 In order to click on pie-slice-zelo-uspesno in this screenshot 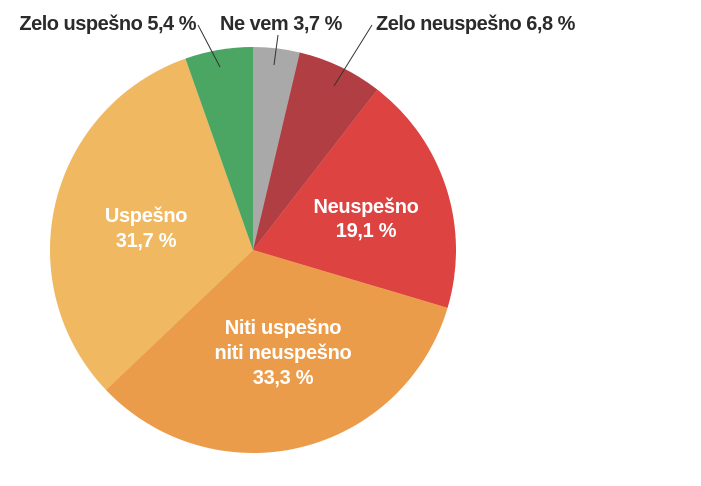, I will do `click(219, 148)`.